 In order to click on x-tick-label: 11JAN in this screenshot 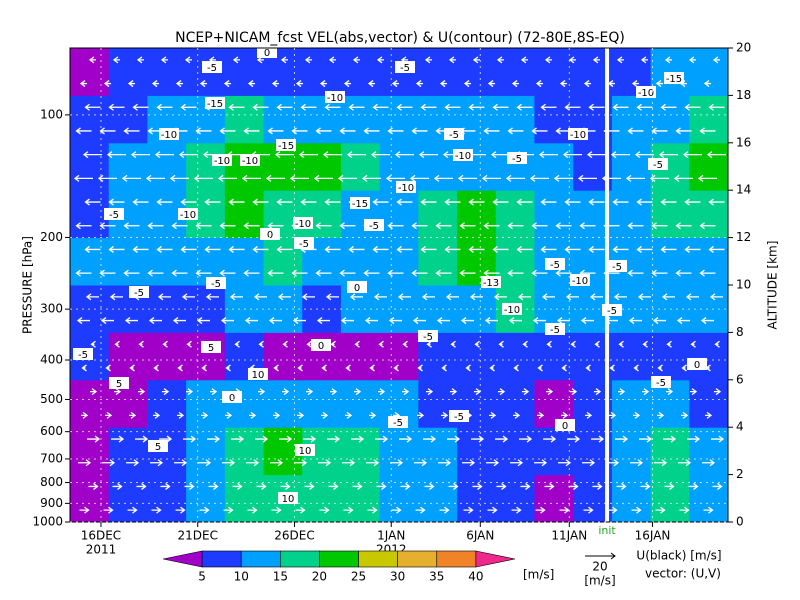, I will do `click(569, 536)`.